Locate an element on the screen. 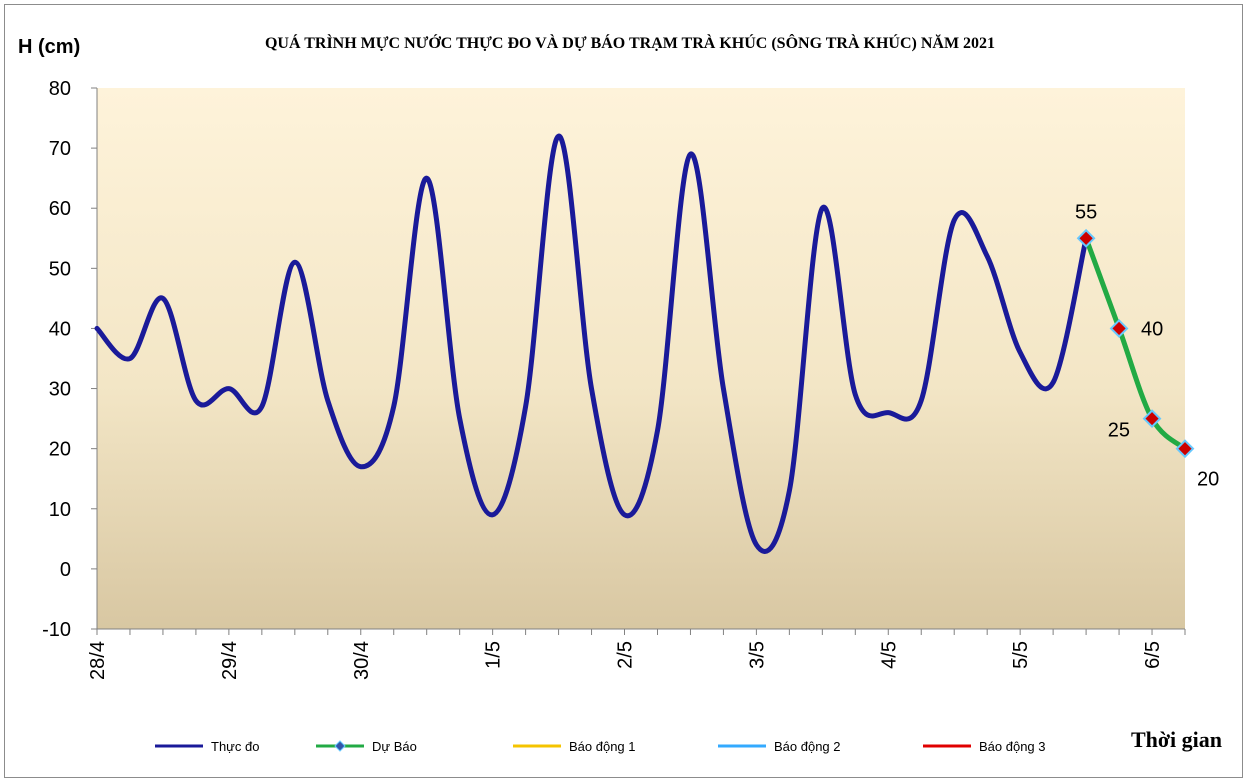  y-tick-label: 30 is located at coordinates (60, 390).